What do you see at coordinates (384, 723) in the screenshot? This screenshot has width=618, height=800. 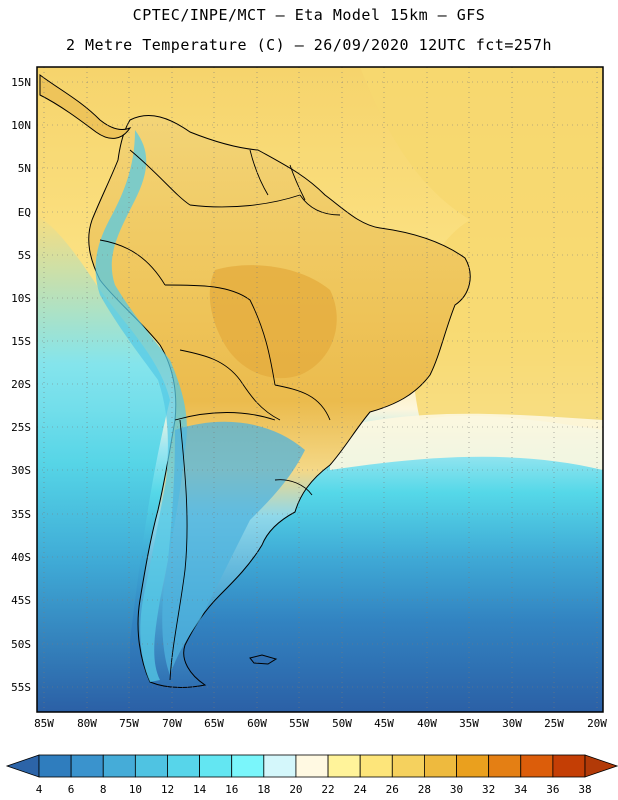 I see `lon-label: 45W` at bounding box center [384, 723].